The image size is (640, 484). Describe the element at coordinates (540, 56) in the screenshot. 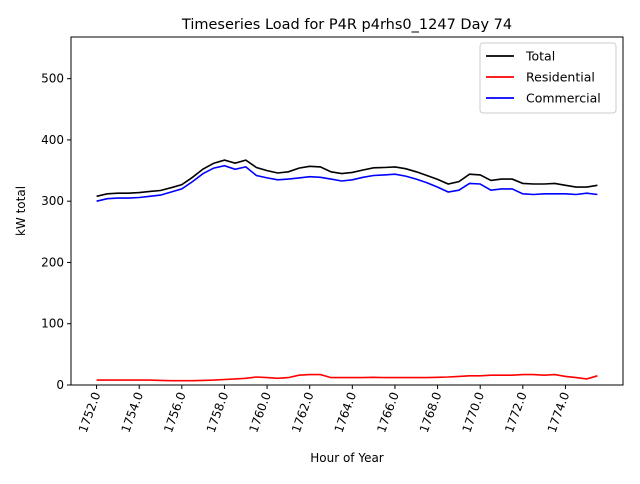

I see `legend-label-total: Total` at that location.